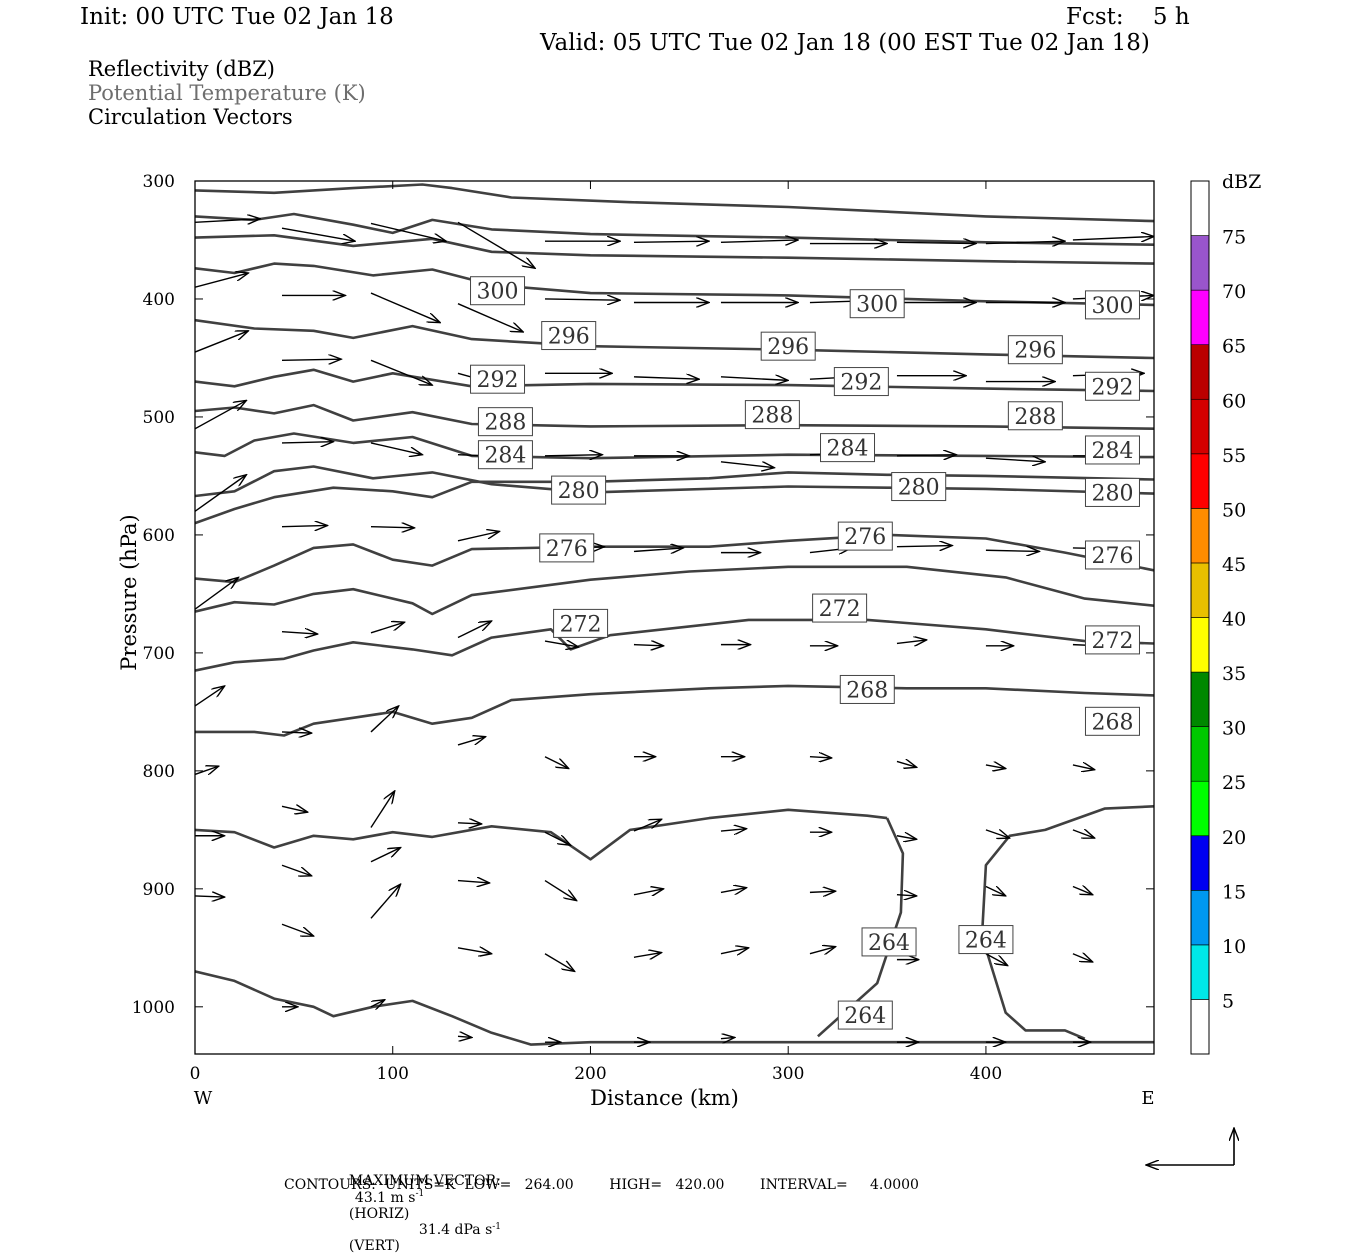 This screenshot has width=1350, height=1254. I want to click on colorbar-level-label: 60, so click(1234, 401).